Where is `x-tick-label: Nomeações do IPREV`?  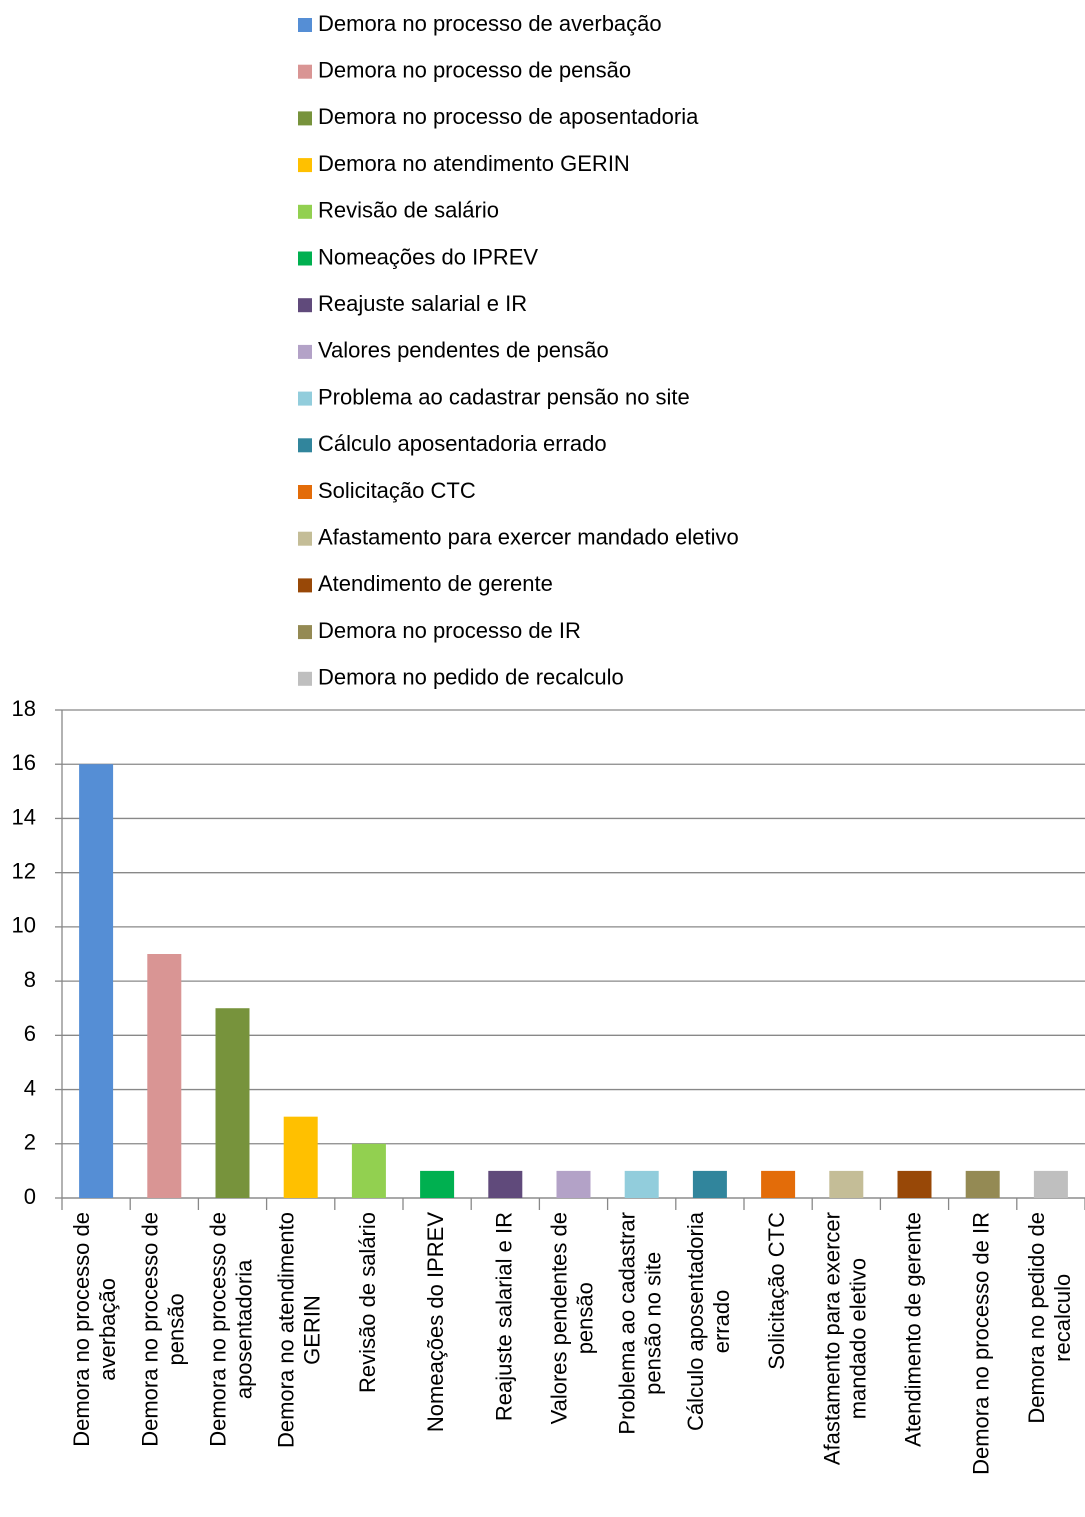
x-tick-label: Nomeações do IPREV is located at coordinates (435, 1322).